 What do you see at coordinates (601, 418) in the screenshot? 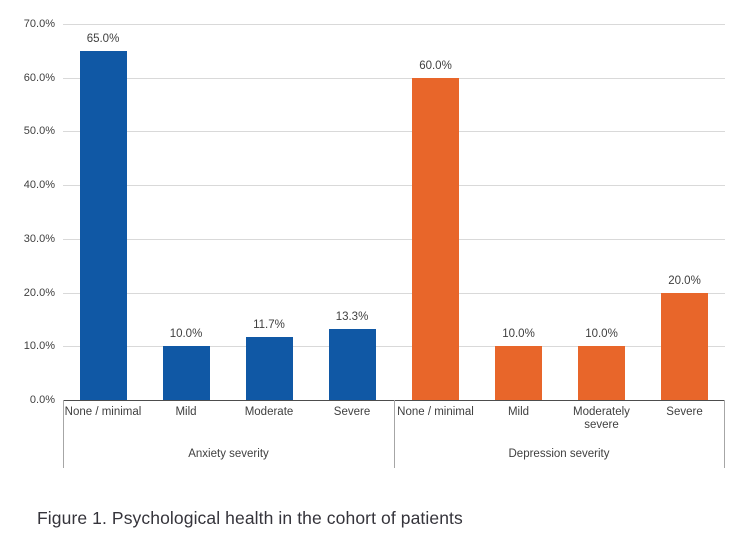
I see `category-label: Moderately severe` at bounding box center [601, 418].